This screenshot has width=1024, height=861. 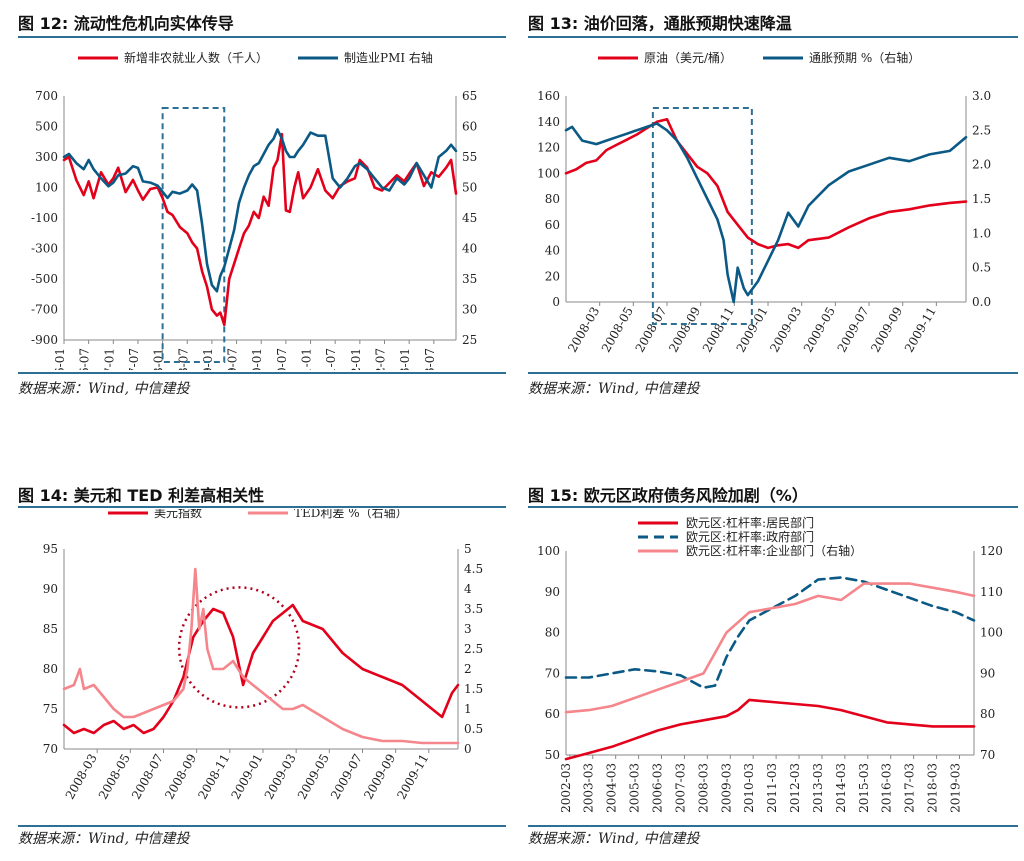 I want to click on y-right-tick-label: 4, so click(x=468, y=589).